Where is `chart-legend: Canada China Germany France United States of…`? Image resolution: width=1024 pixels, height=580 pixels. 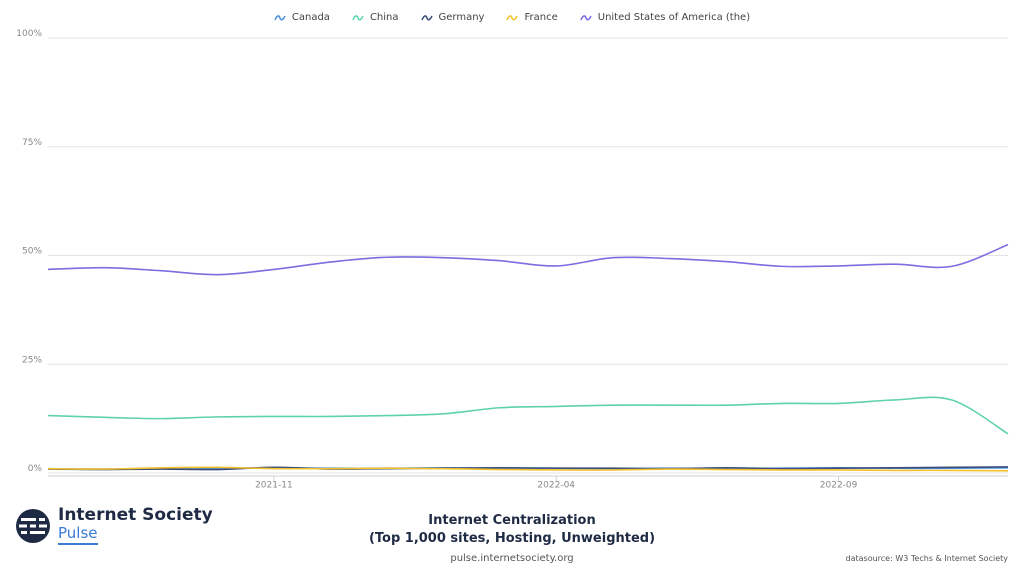 chart-legend: Canada China Germany France United States of… is located at coordinates (512, 17).